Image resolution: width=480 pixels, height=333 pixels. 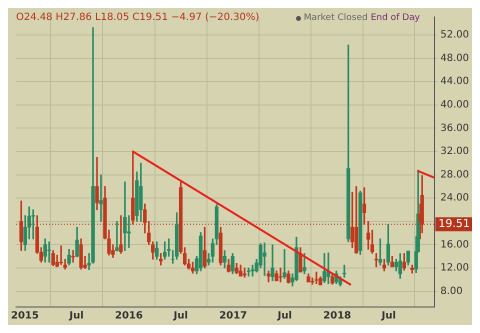 What do you see at coordinates (454, 223) in the screenshot?
I see `ref-line-label: 19.51` at bounding box center [454, 223].